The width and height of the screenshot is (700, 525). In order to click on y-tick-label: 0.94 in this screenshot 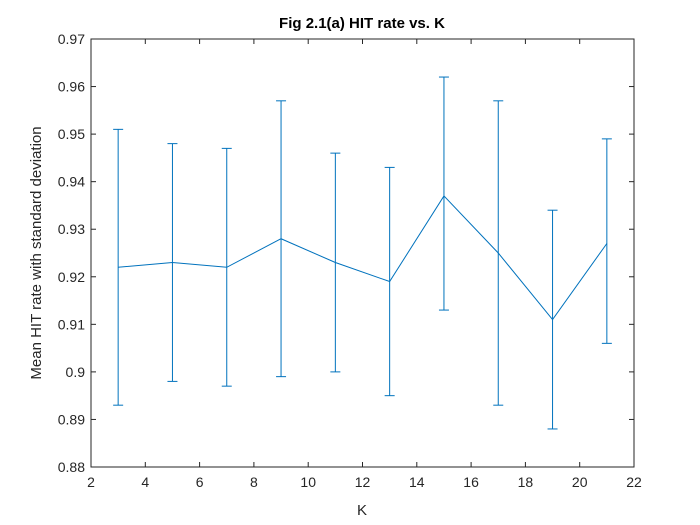, I will do `click(71, 182)`.